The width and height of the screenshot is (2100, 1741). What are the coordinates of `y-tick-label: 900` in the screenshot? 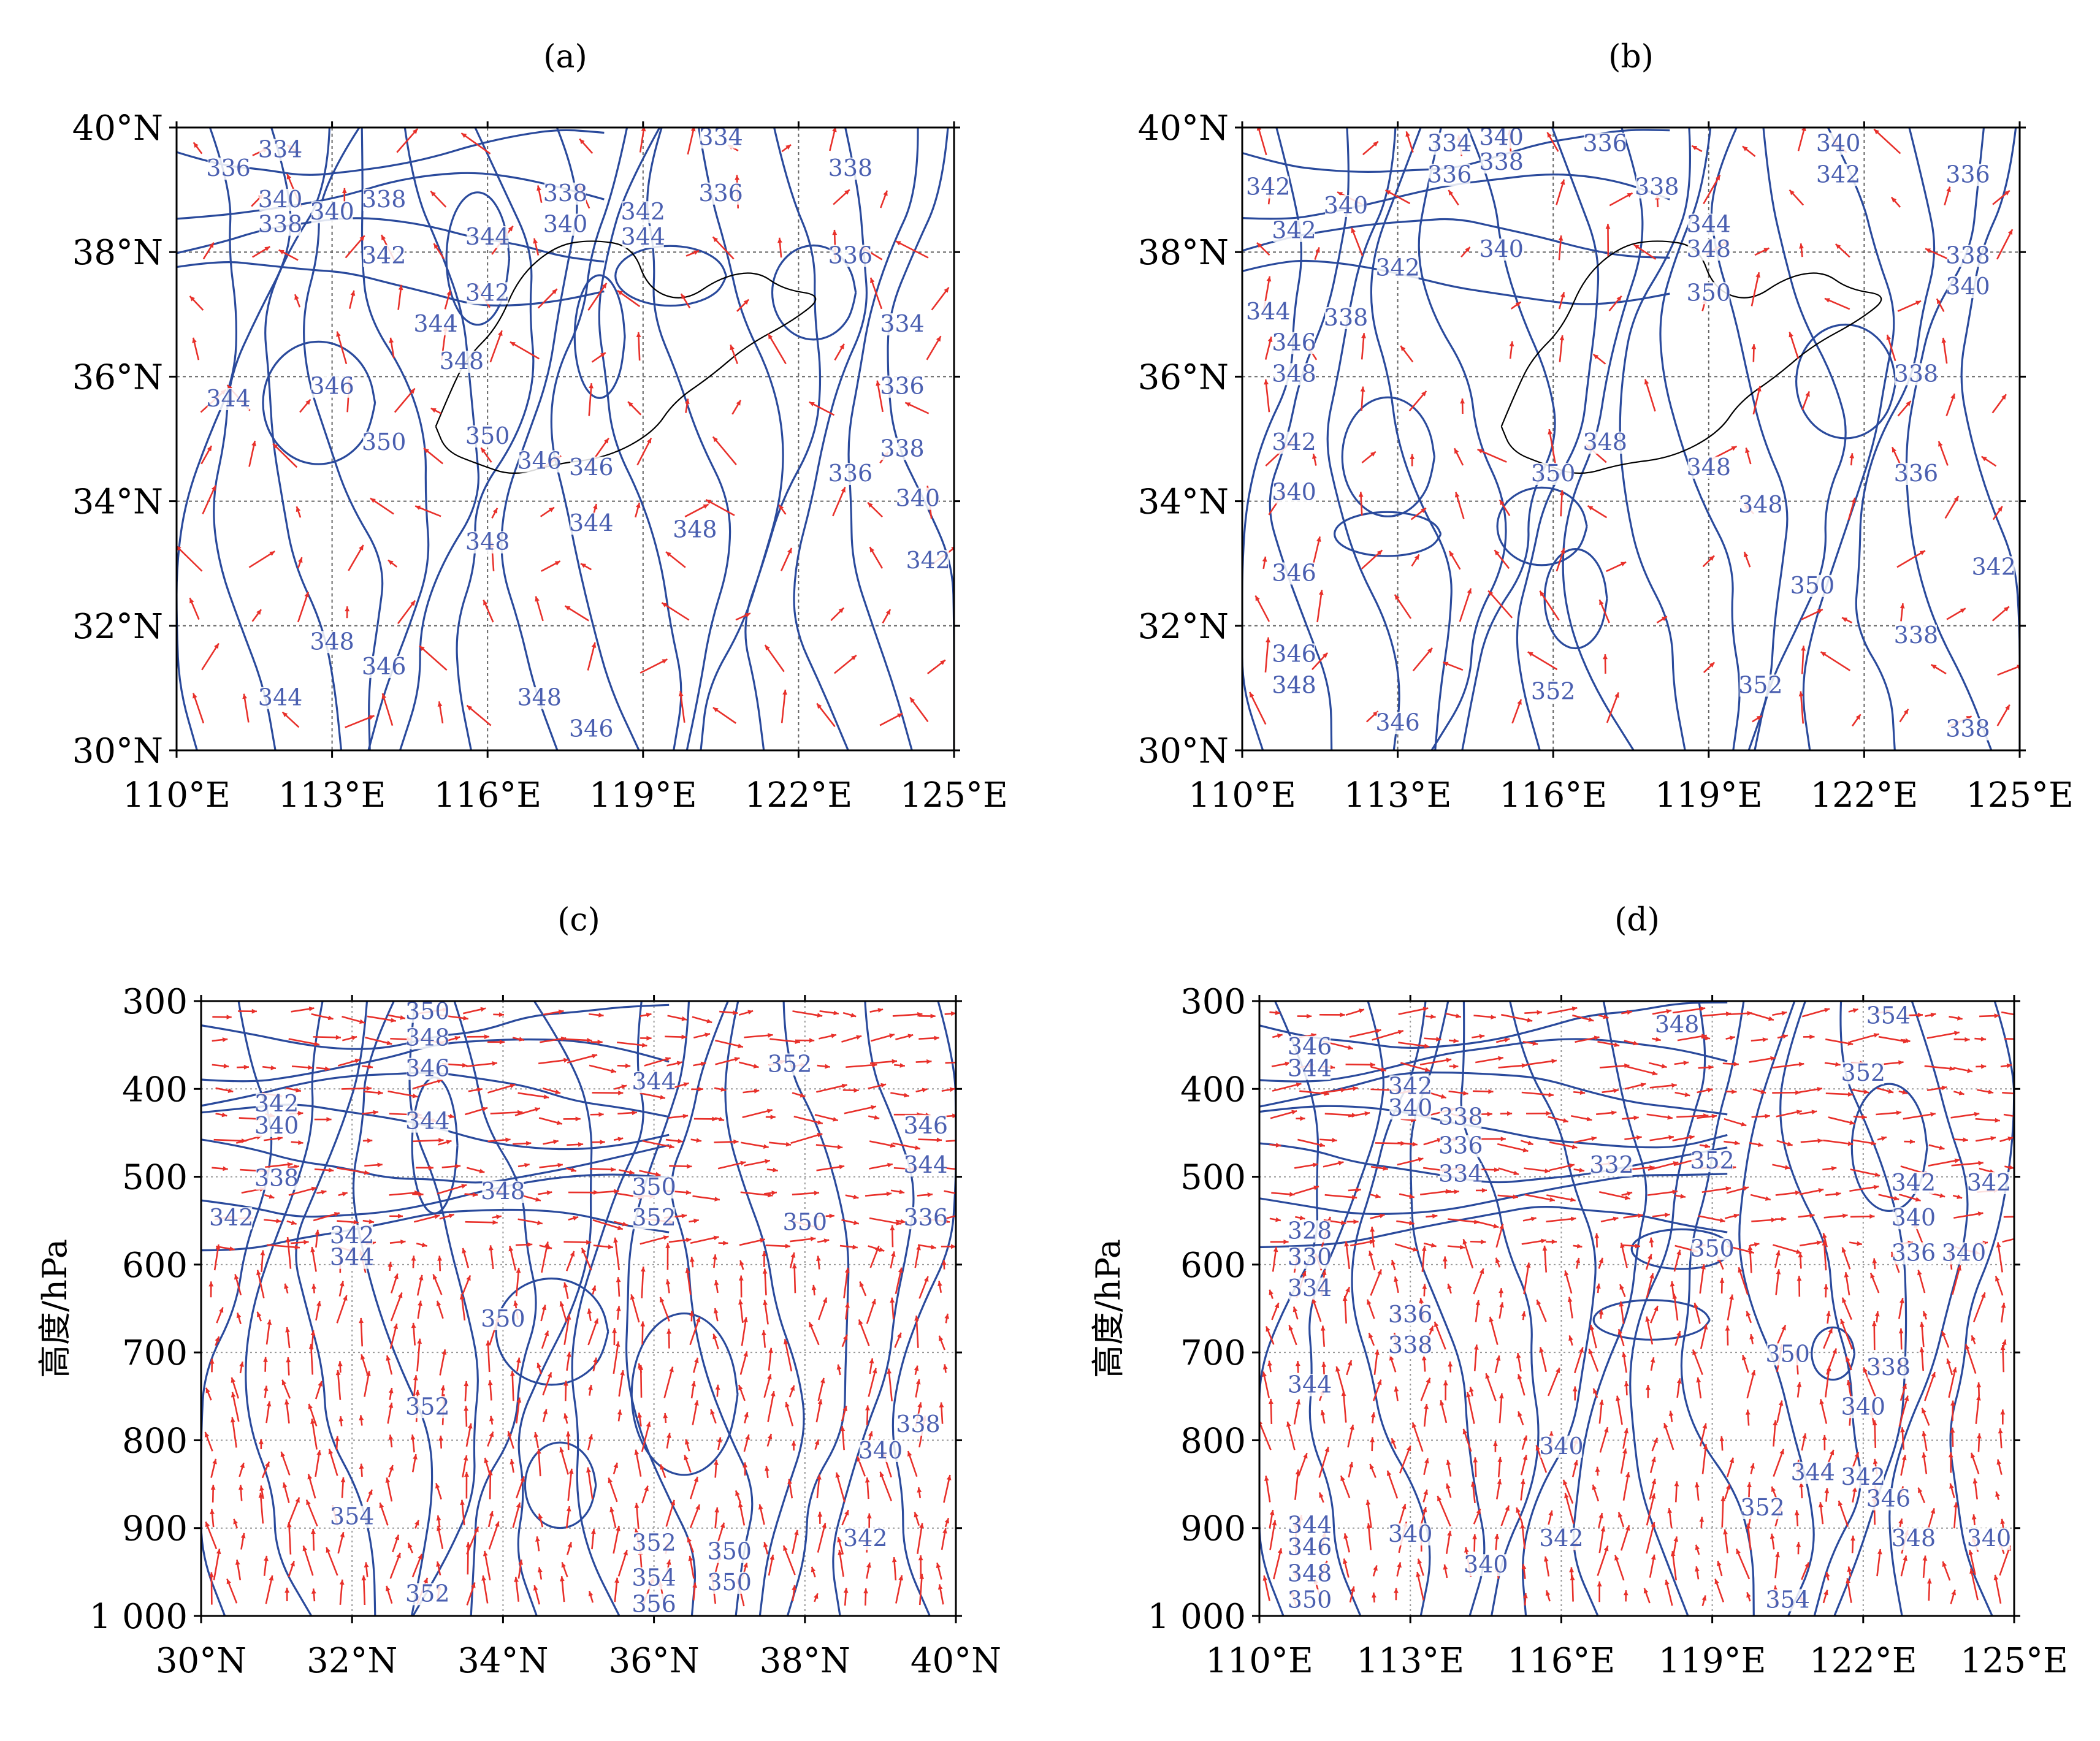 It's located at (155, 1529).